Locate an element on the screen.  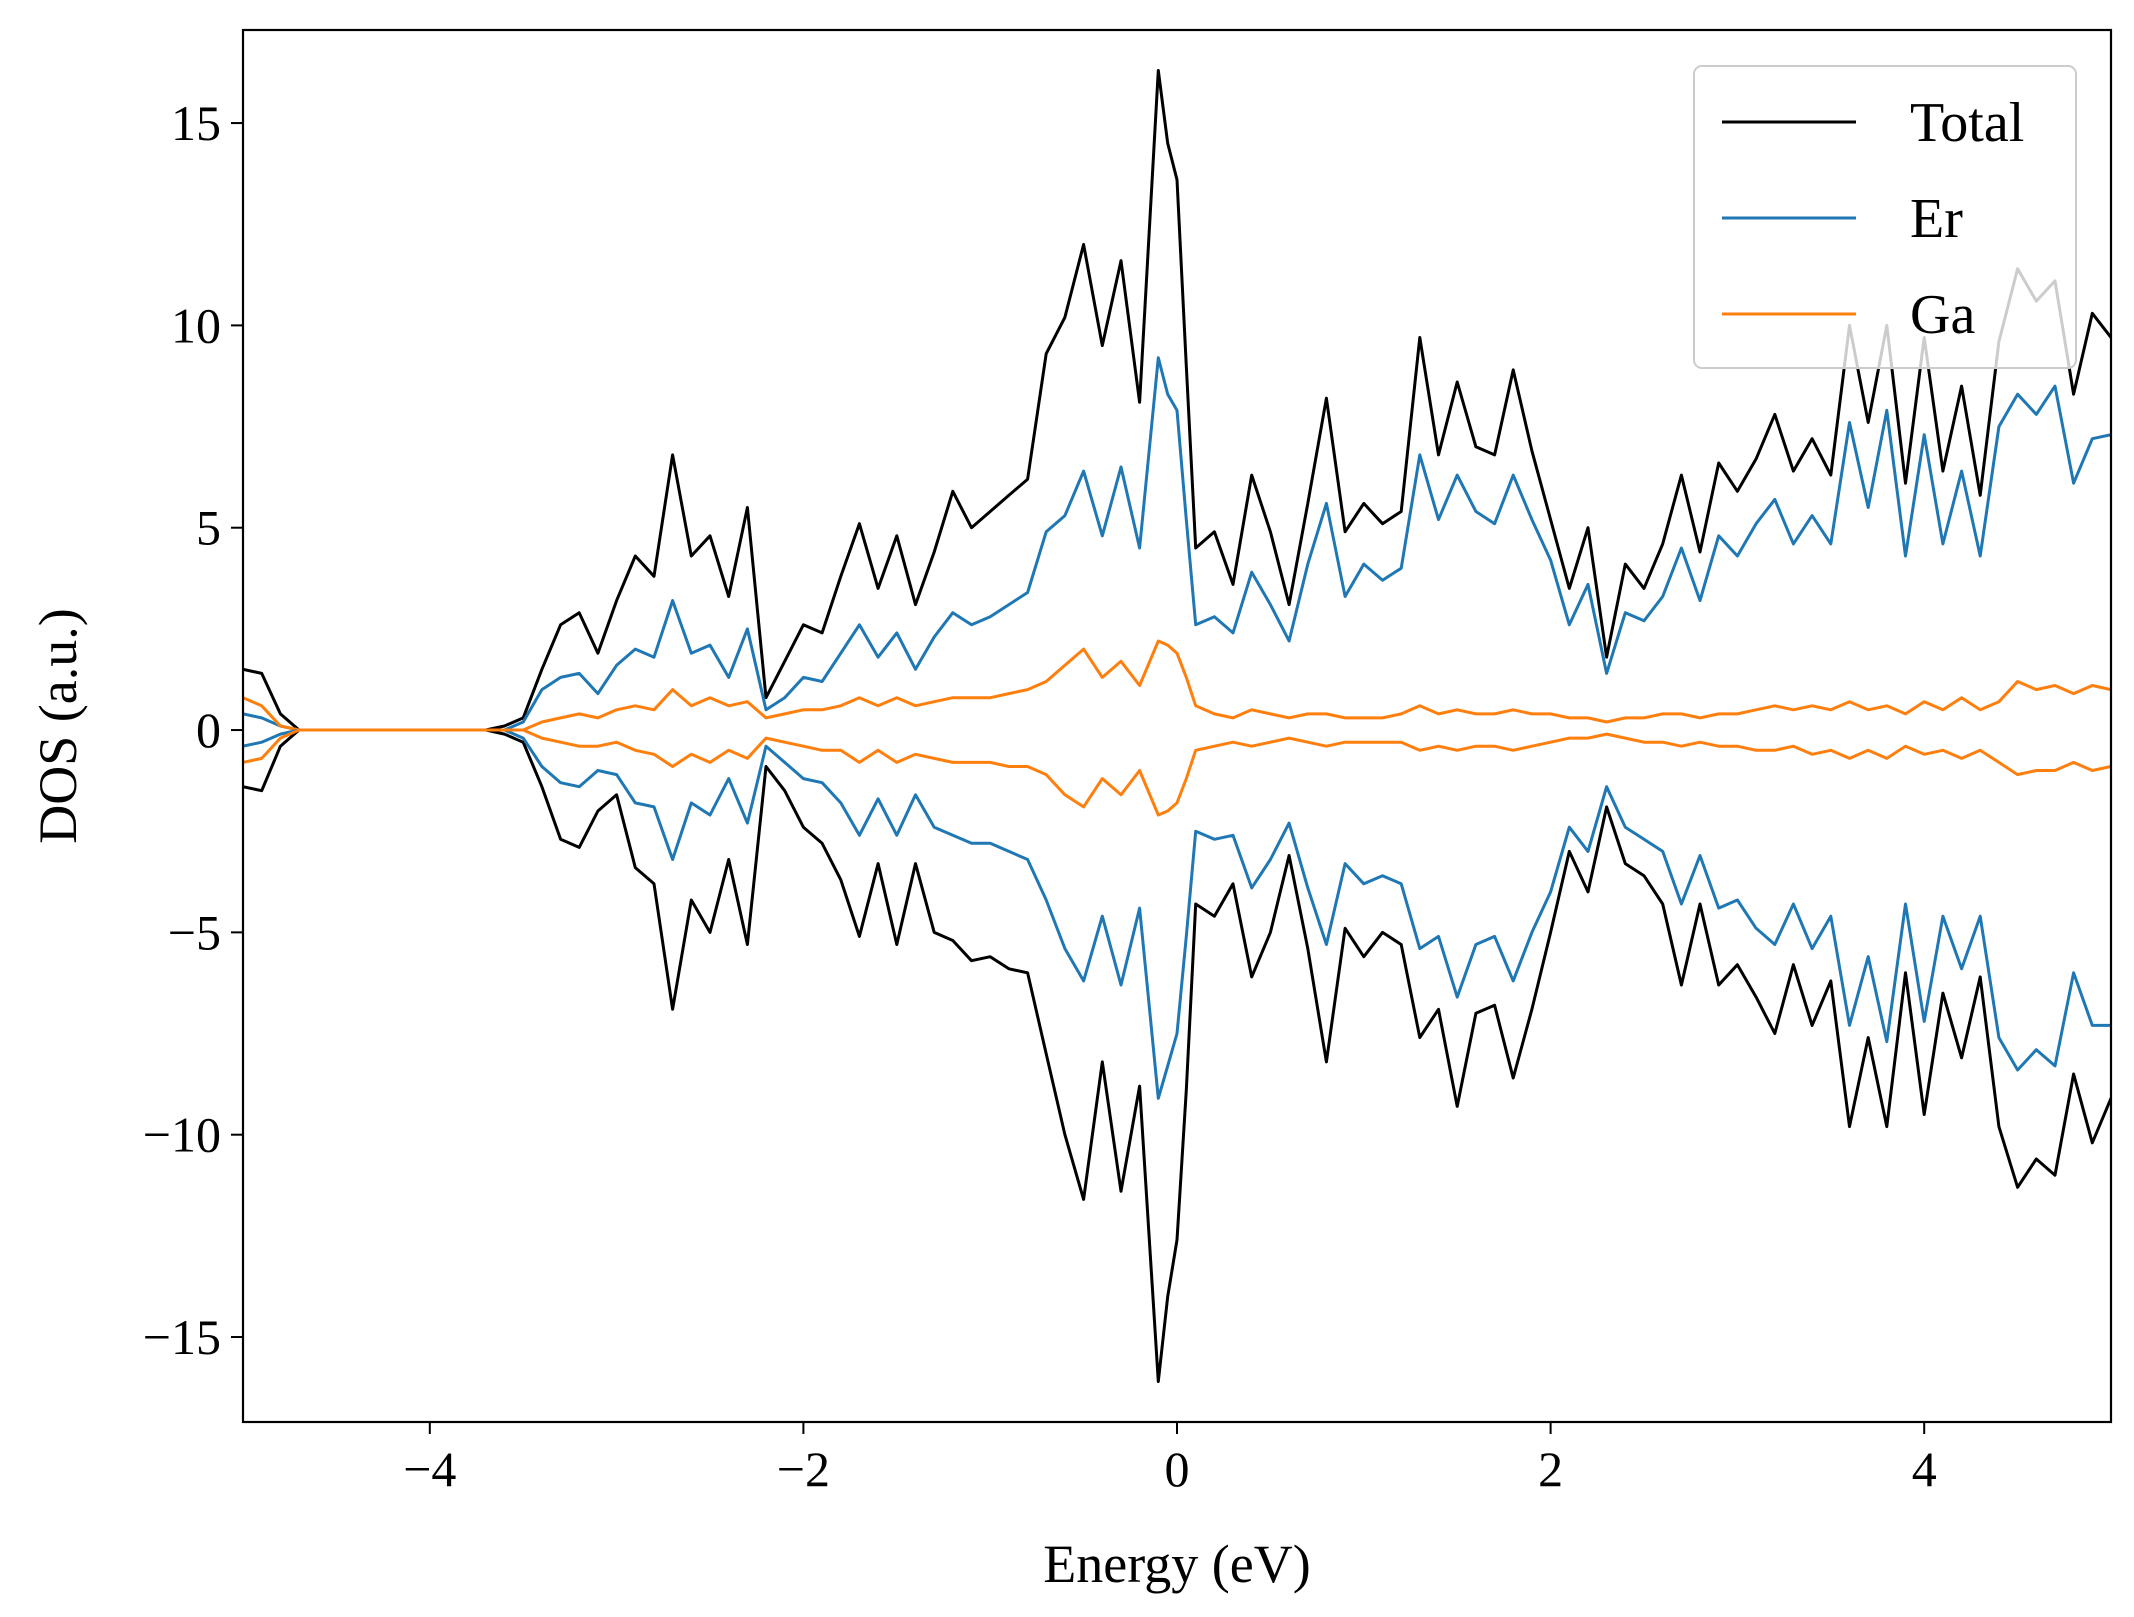
y-tick-label-6: 15 is located at coordinates (196, 123).